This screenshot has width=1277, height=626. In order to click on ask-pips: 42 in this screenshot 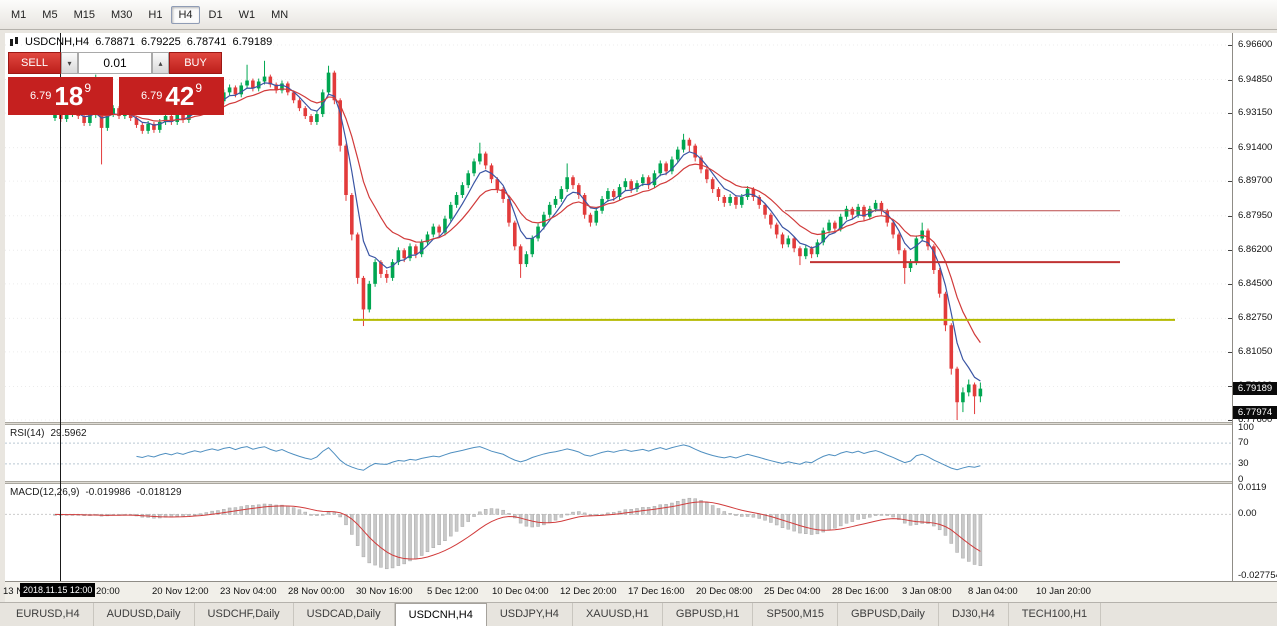, I will do `click(180, 96)`.